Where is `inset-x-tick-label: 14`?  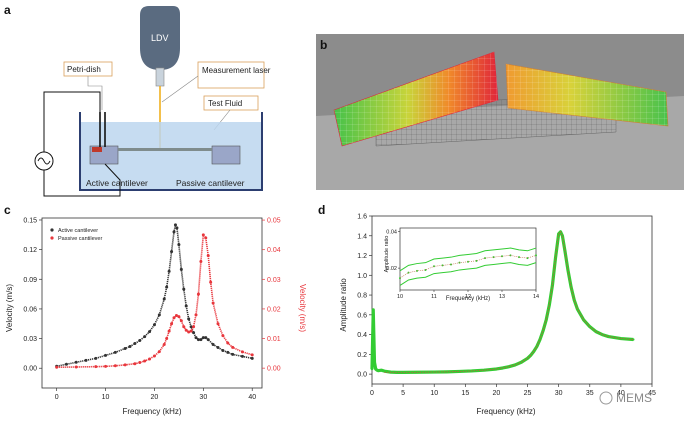 inset-x-tick-label: 14 is located at coordinates (536, 297).